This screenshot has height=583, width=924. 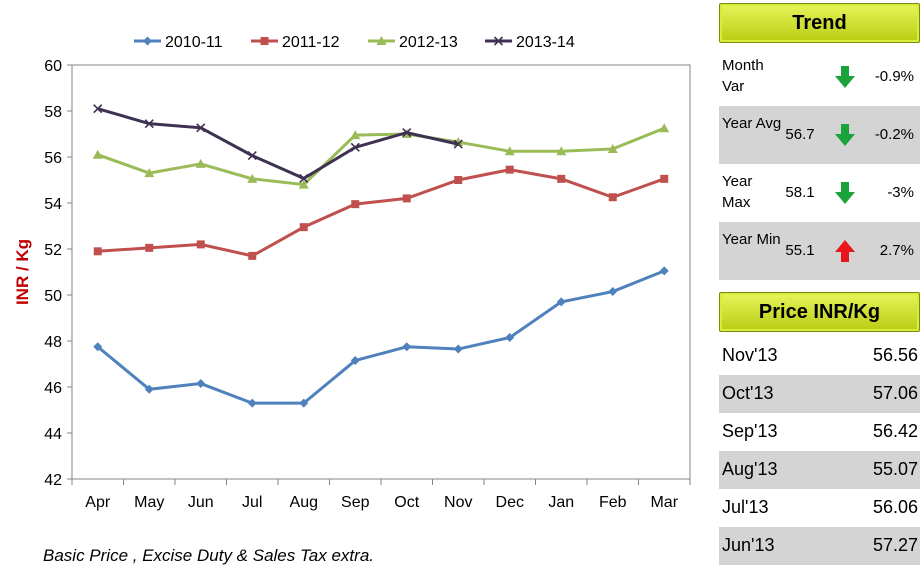 I want to click on price-value: 56.06, so click(x=895, y=507).